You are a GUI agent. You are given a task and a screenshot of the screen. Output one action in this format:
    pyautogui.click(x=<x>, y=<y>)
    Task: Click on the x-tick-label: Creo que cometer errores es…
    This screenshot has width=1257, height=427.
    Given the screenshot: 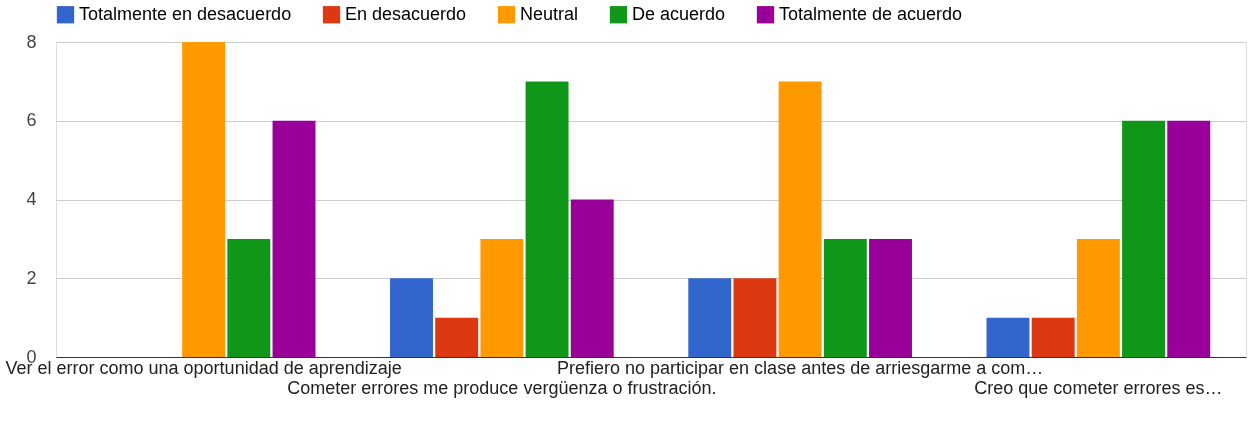 What is the action you would take?
    pyautogui.click(x=1098, y=387)
    